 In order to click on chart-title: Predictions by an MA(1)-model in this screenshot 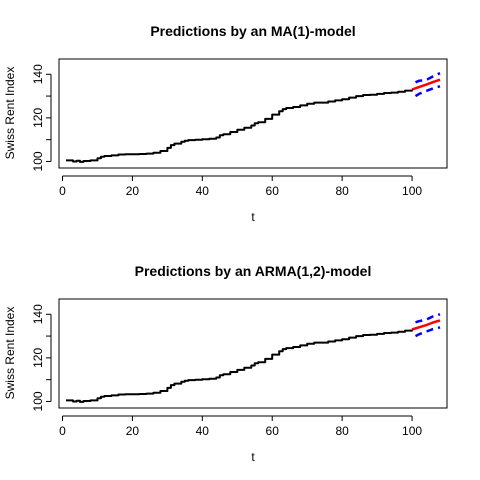, I will do `click(252, 31)`.